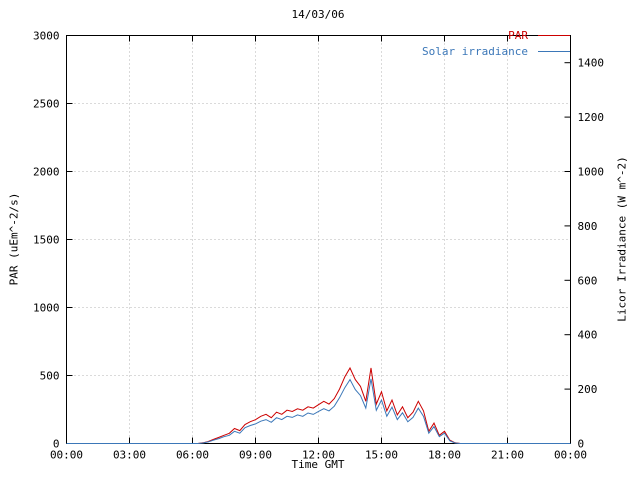 This screenshot has width=640, height=480. What do you see at coordinates (591, 63) in the screenshot?
I see `y-right-tick-label: 1400` at bounding box center [591, 63].